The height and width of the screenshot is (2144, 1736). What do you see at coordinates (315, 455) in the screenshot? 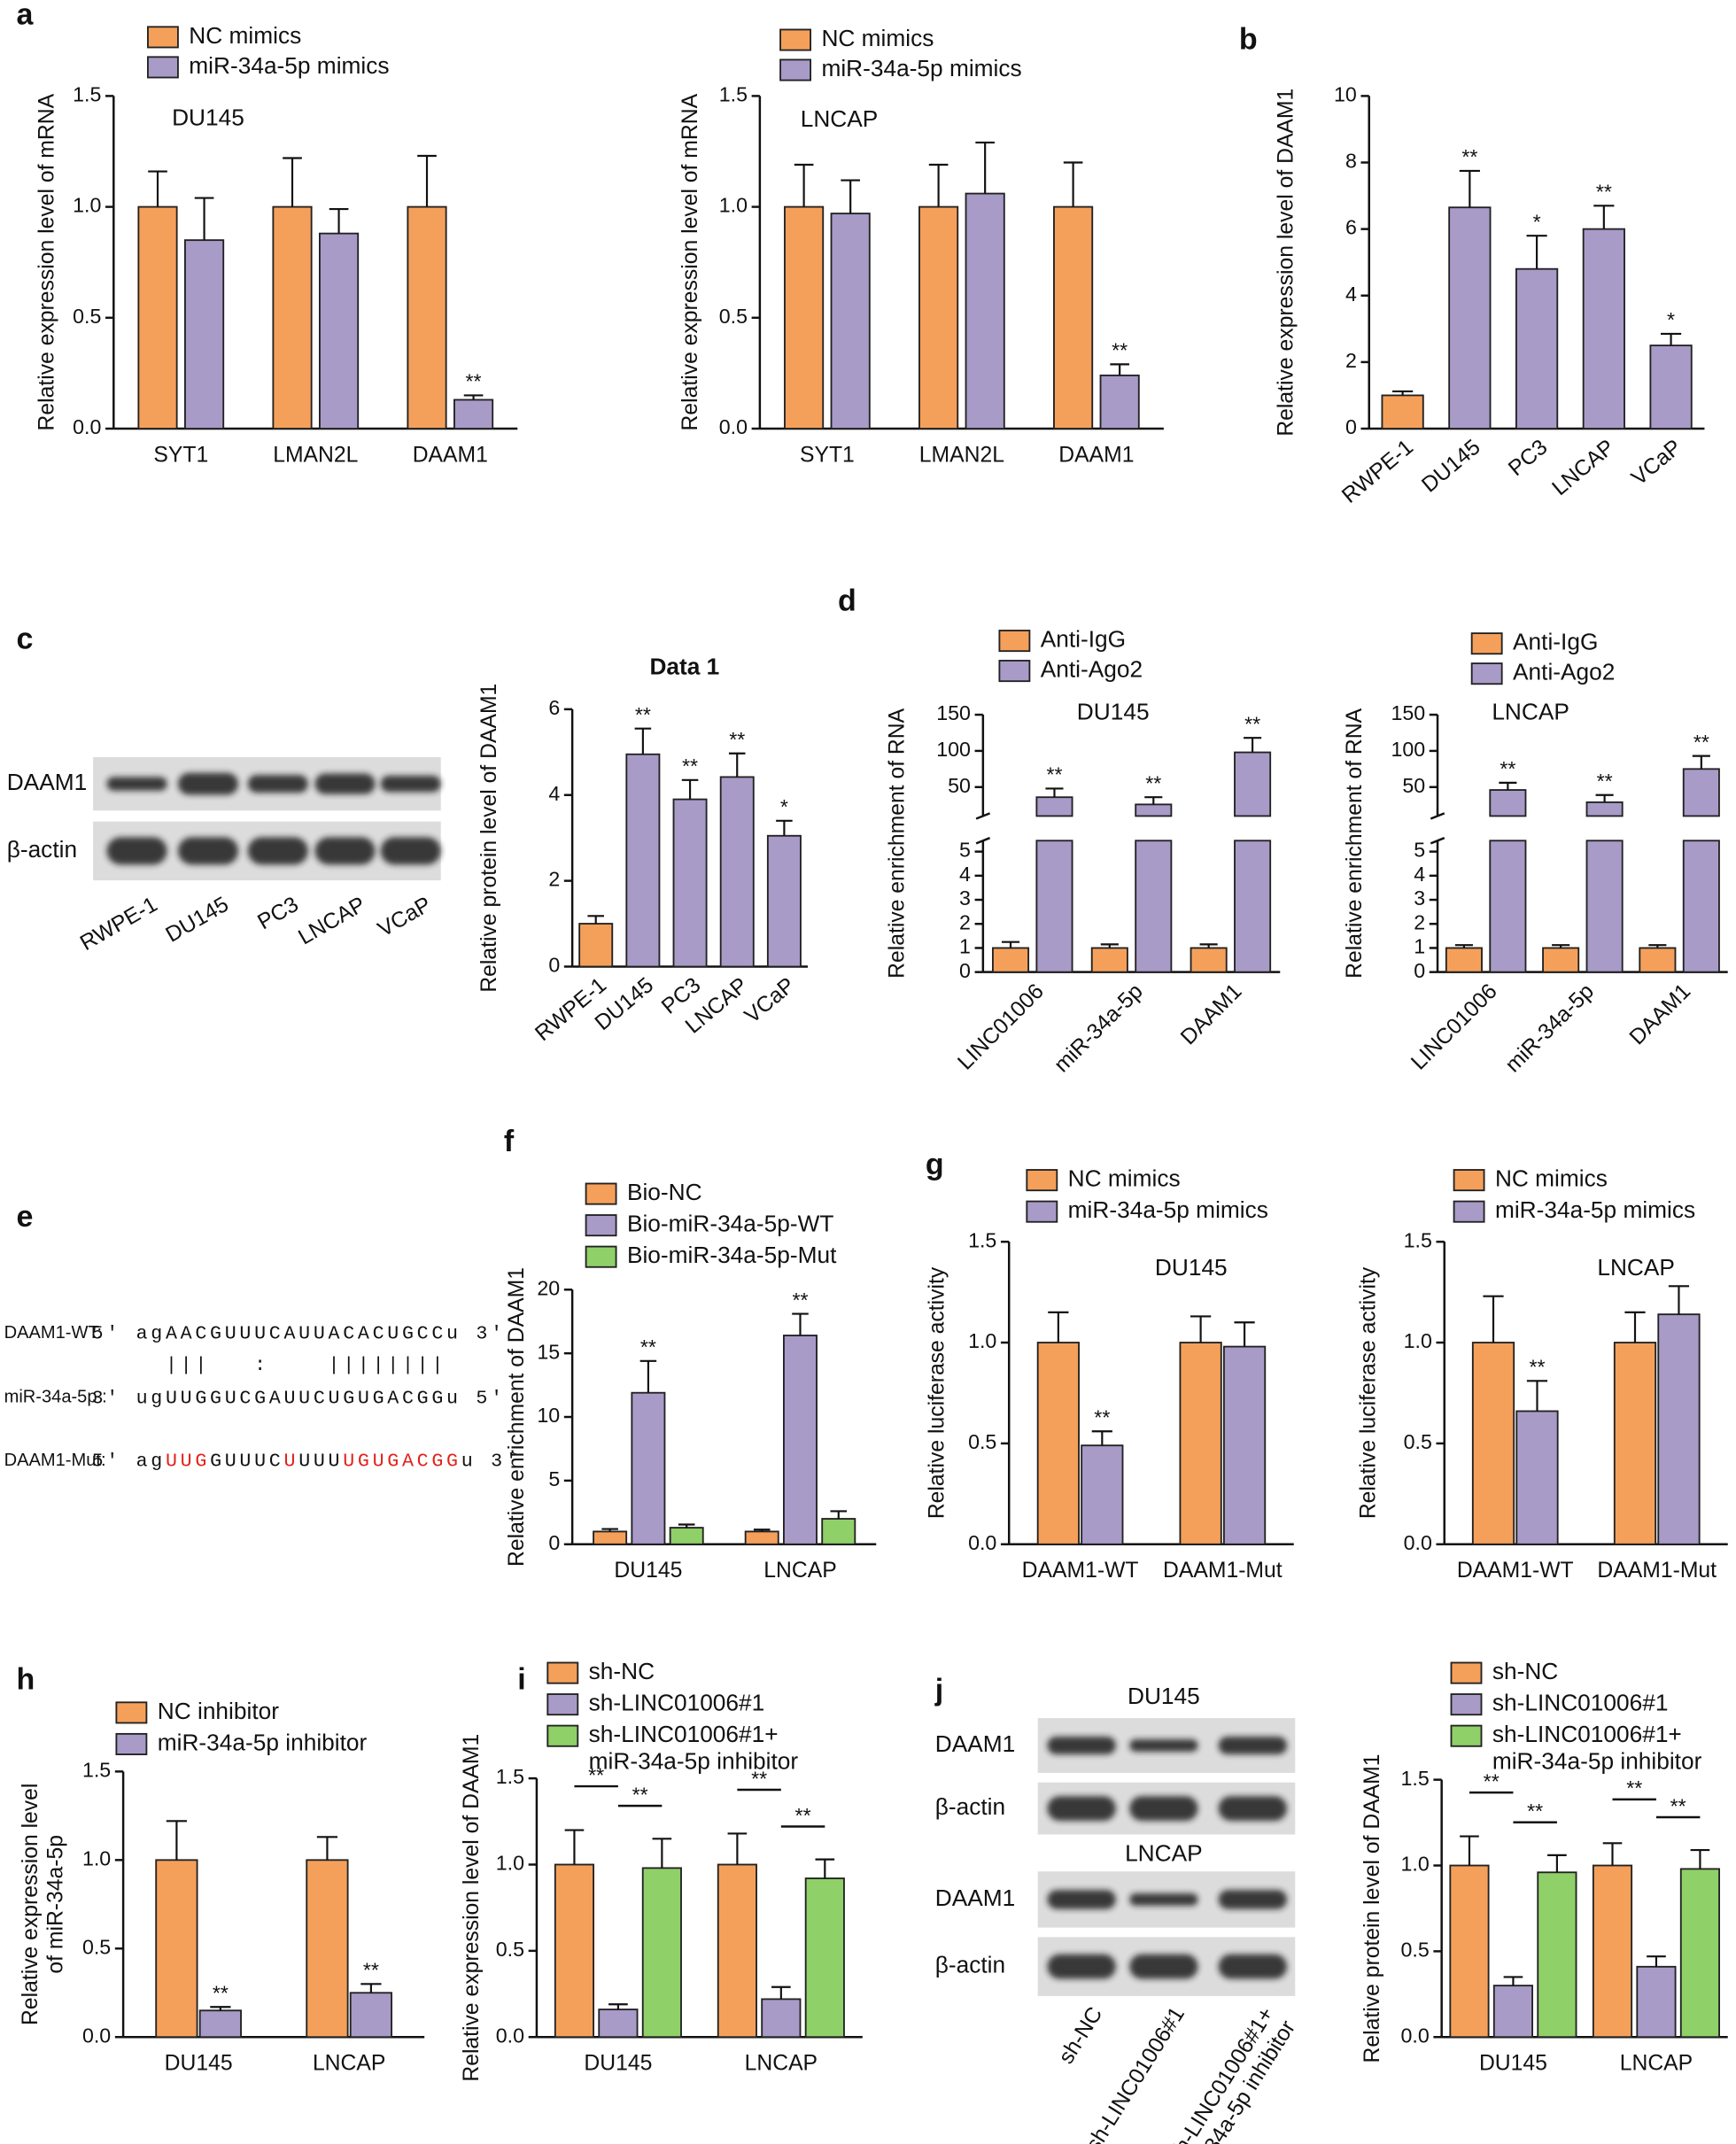
I see `x-tick-label: LMAN2L` at bounding box center [315, 455].